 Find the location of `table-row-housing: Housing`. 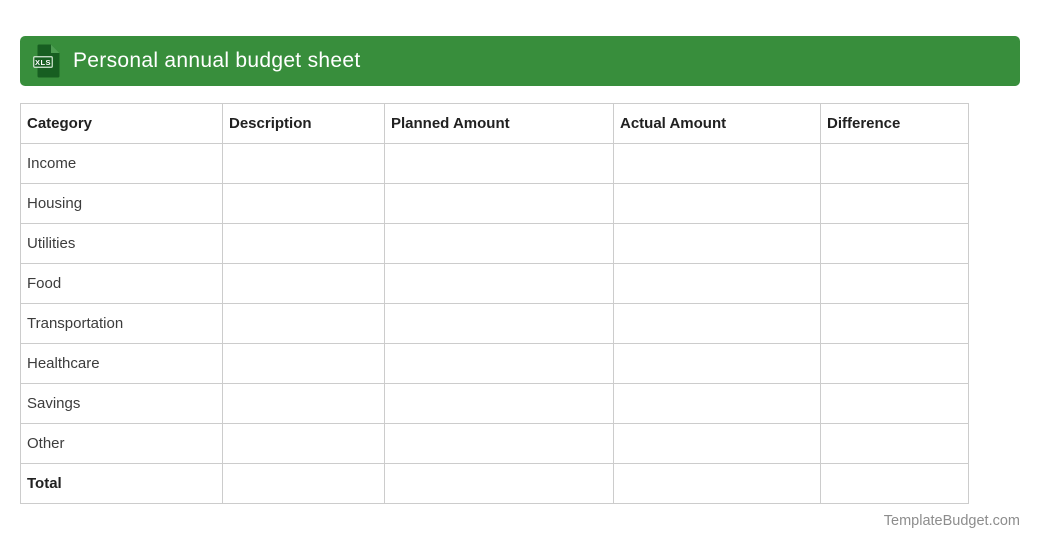

table-row-housing: Housing is located at coordinates (494, 203).